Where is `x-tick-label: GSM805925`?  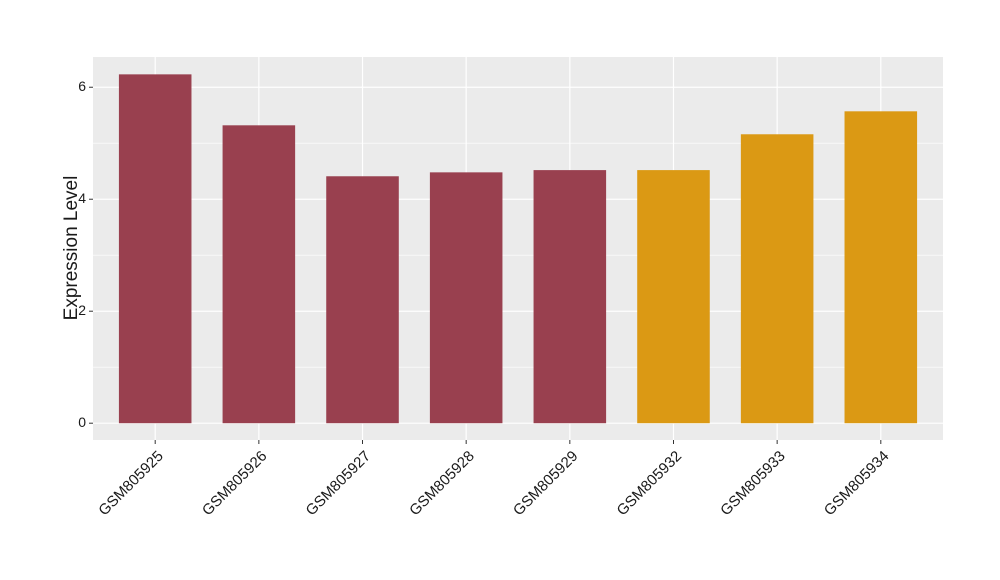
x-tick-label: GSM805925 is located at coordinates (131, 484).